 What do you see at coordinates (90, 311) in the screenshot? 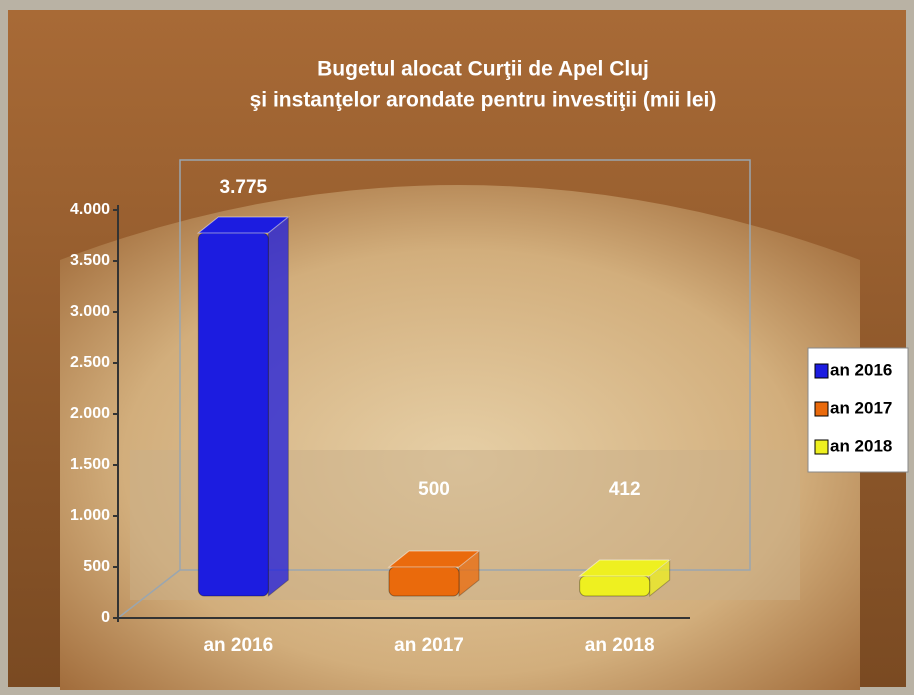
I see `y-tick-label: 3.000` at bounding box center [90, 311].